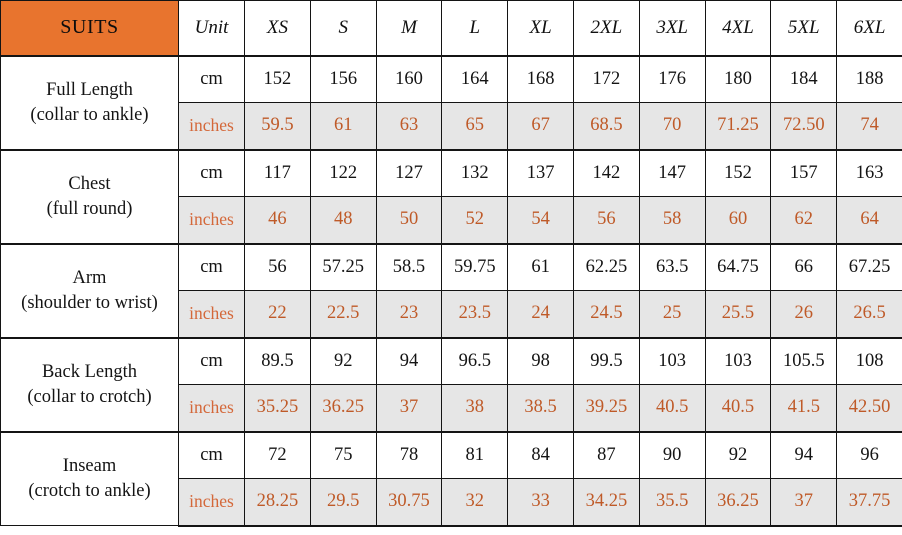  What do you see at coordinates (343, 314) in the screenshot?
I see `cell-inches: 22.5` at bounding box center [343, 314].